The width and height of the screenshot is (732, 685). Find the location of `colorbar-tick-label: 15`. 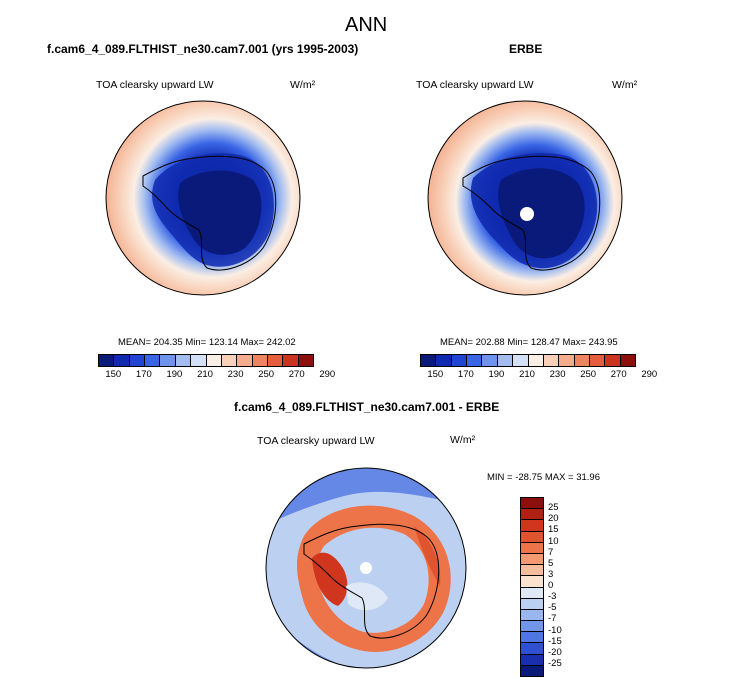

colorbar-tick-label: 15 is located at coordinates (553, 530).